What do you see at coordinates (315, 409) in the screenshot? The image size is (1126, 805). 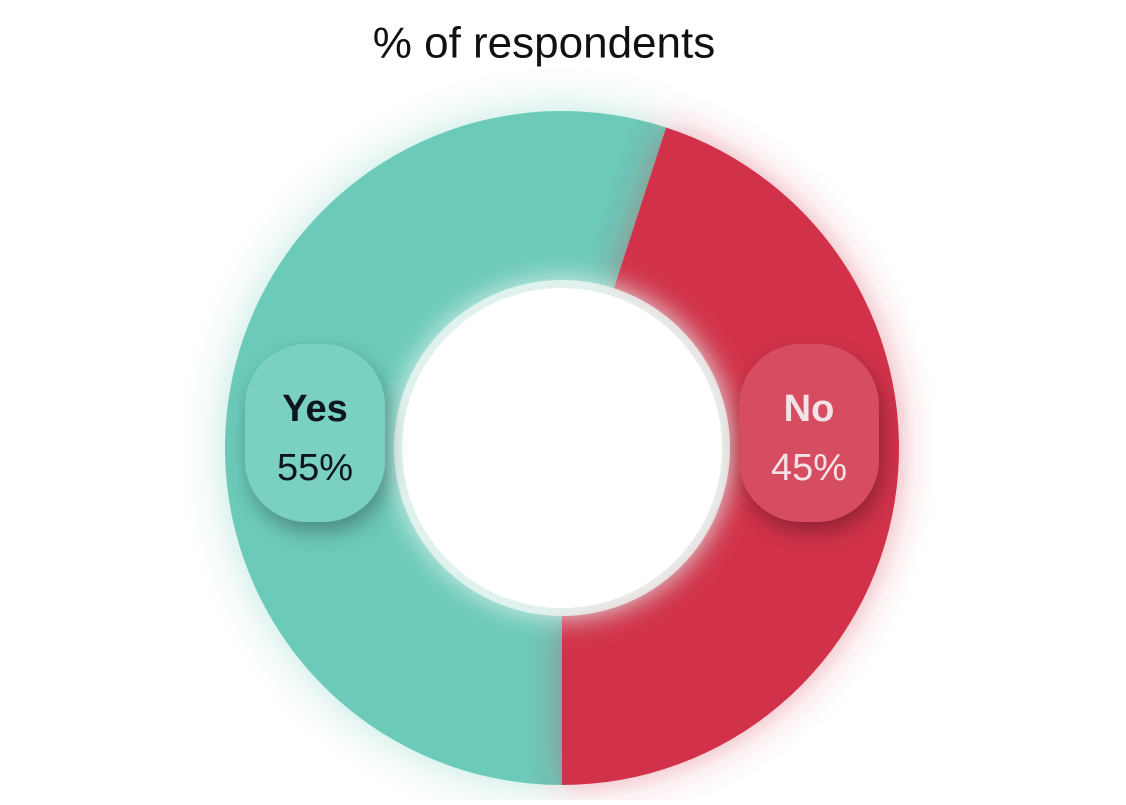 I see `category-label: Yes` at bounding box center [315, 409].